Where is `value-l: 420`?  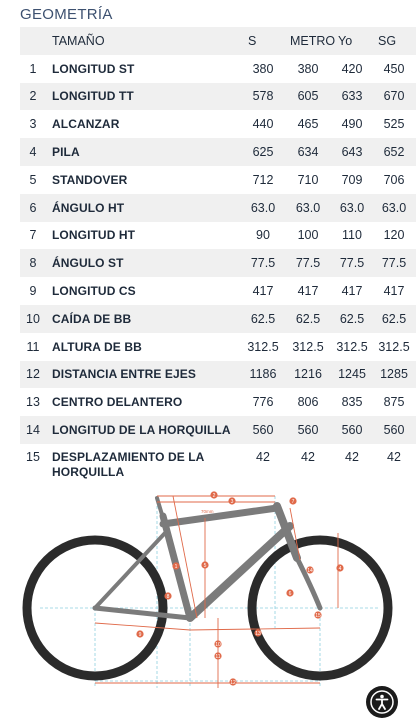
value-l: 420 is located at coordinates (352, 68).